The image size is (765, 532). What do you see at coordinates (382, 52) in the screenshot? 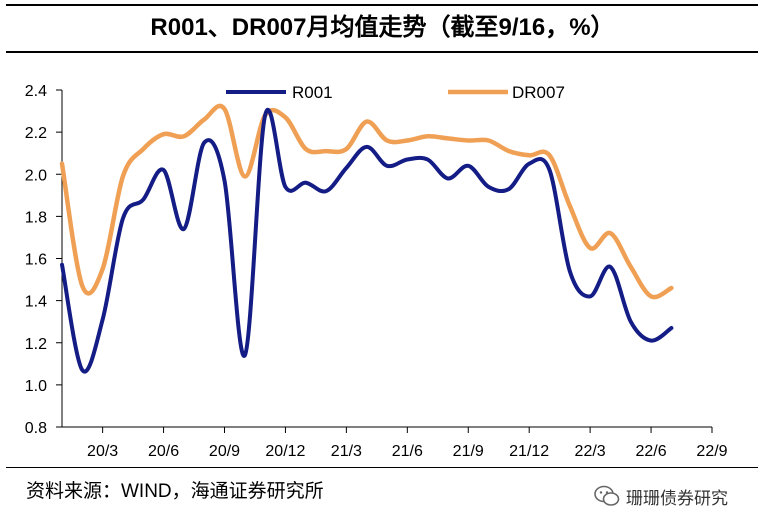
I see `title-rule` at bounding box center [382, 52].